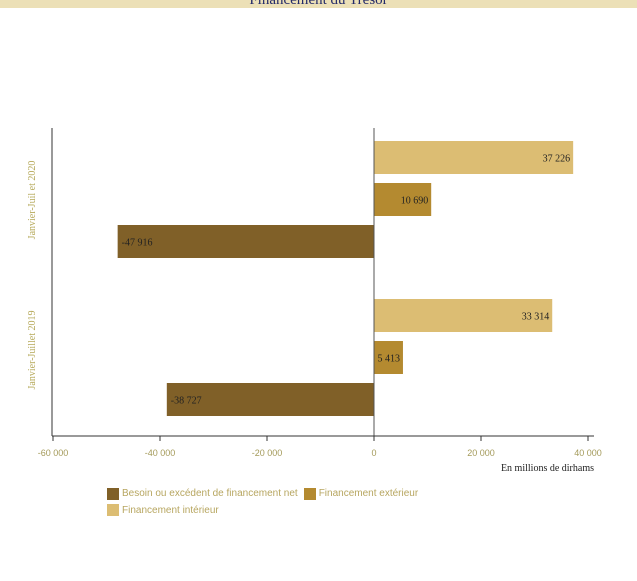 This screenshot has width=637, height=581. I want to click on x-tick-label-1: -40 000, so click(160, 453).